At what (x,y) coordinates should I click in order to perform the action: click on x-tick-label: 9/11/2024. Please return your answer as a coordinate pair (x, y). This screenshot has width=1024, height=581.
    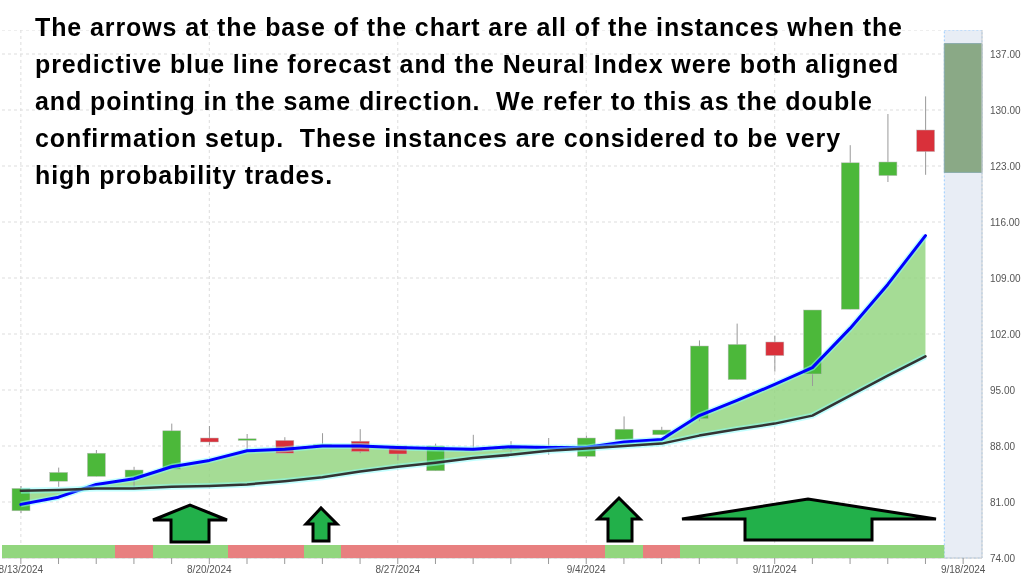
    Looking at the image, I should click on (774, 570).